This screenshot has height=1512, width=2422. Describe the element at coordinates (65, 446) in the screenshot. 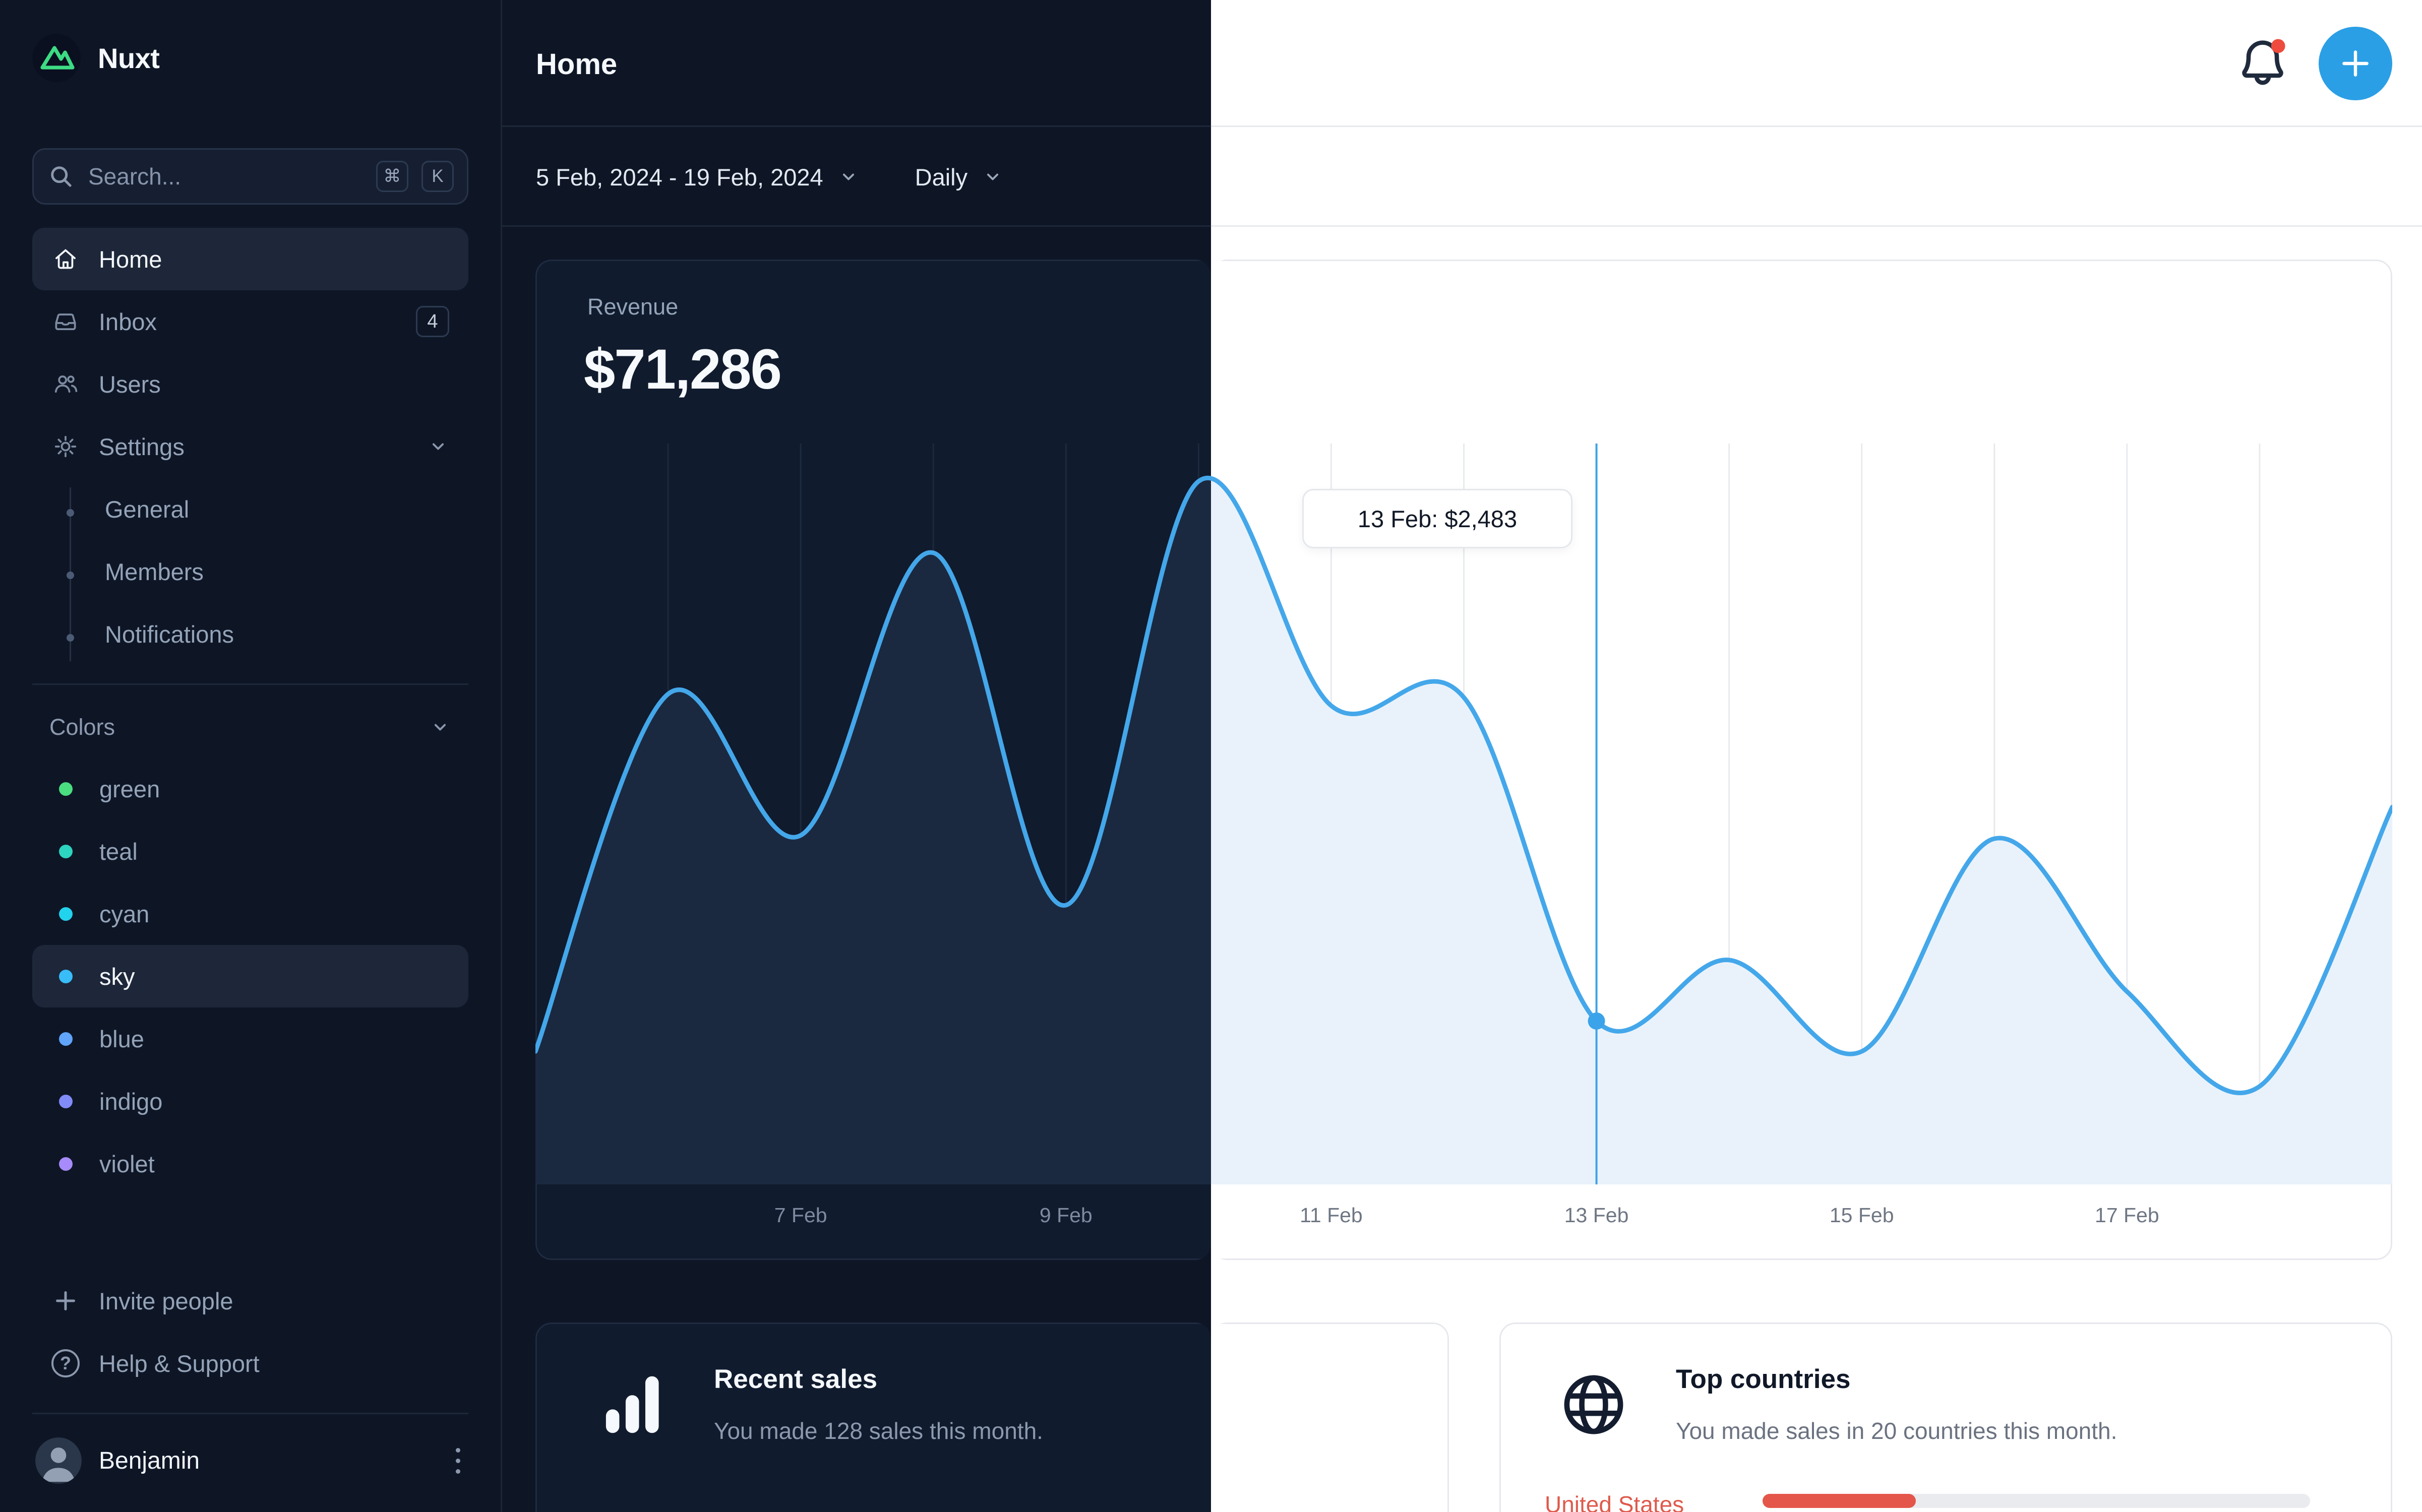

I see `gear-icon` at that location.